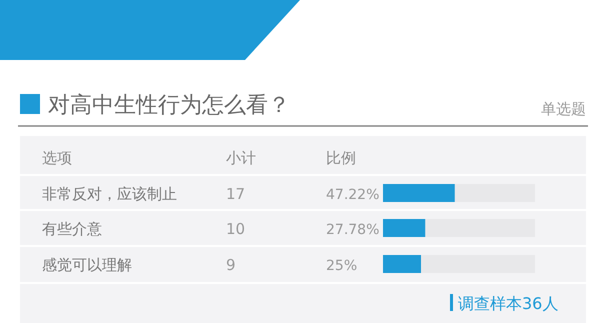 Image resolution: width=600 pixels, height=323 pixels. I want to click on y-tick-label: 有些介意, so click(72, 229).